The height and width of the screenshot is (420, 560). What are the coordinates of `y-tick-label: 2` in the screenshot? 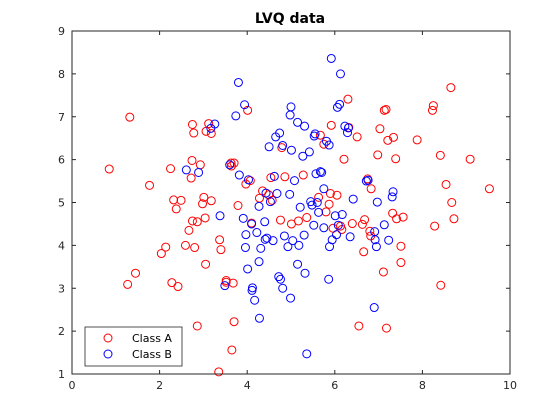 It's located at (61, 331).